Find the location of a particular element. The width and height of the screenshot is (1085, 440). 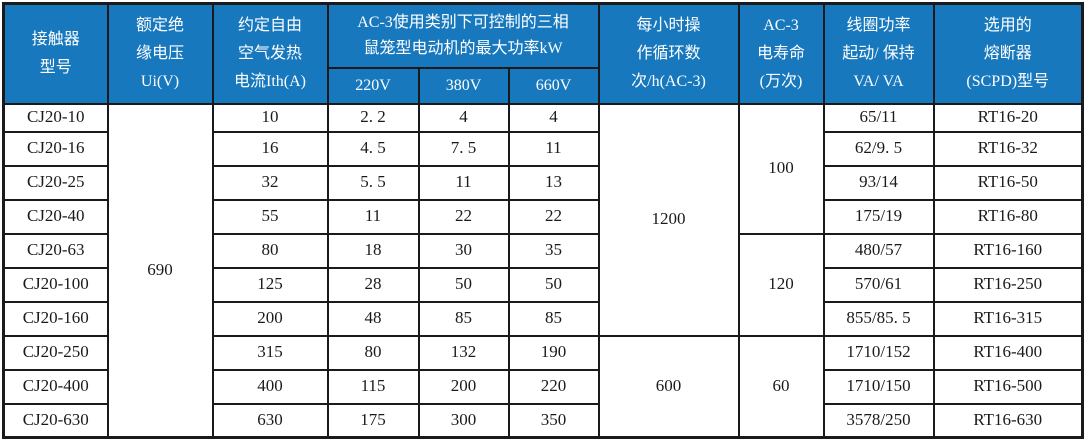

cell-fuse: RT16-20 is located at coordinates (1008, 117).